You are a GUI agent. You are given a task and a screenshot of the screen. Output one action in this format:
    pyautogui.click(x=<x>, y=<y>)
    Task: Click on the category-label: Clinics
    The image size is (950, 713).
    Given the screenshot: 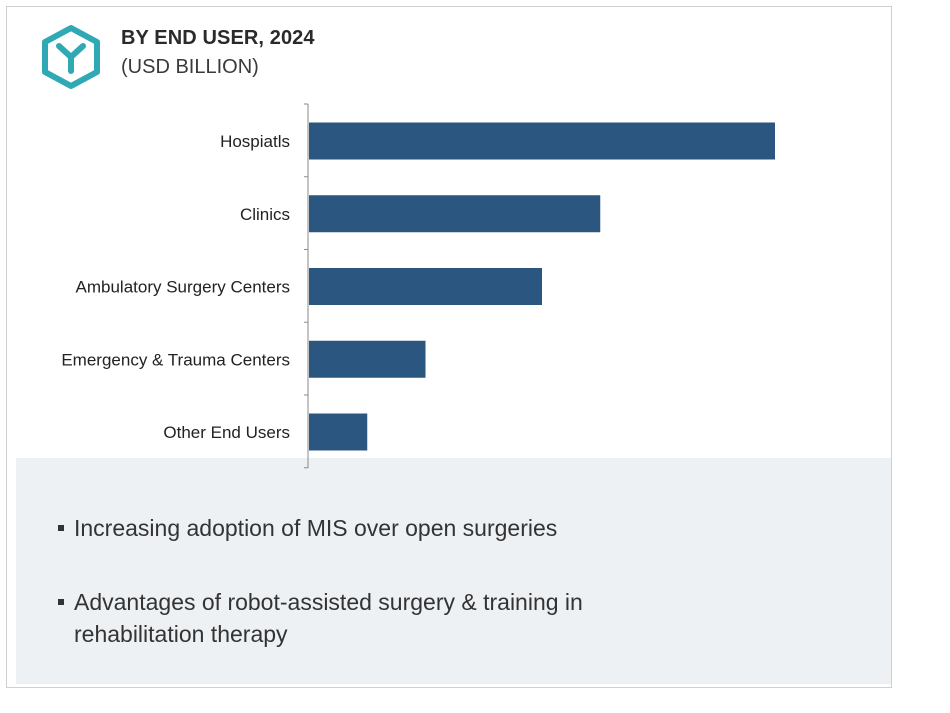 What is the action you would take?
    pyautogui.click(x=265, y=214)
    